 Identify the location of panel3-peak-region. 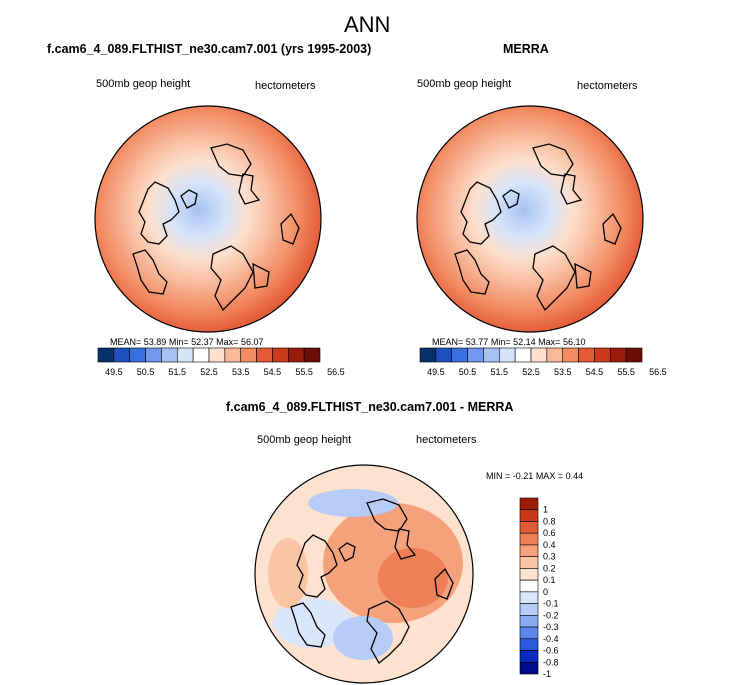
(413, 578).